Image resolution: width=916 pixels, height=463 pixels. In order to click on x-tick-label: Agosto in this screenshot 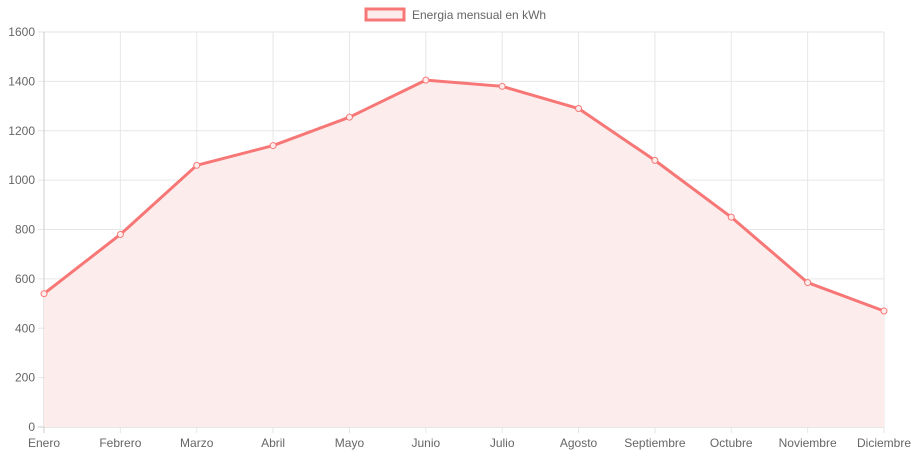, I will do `click(579, 443)`.